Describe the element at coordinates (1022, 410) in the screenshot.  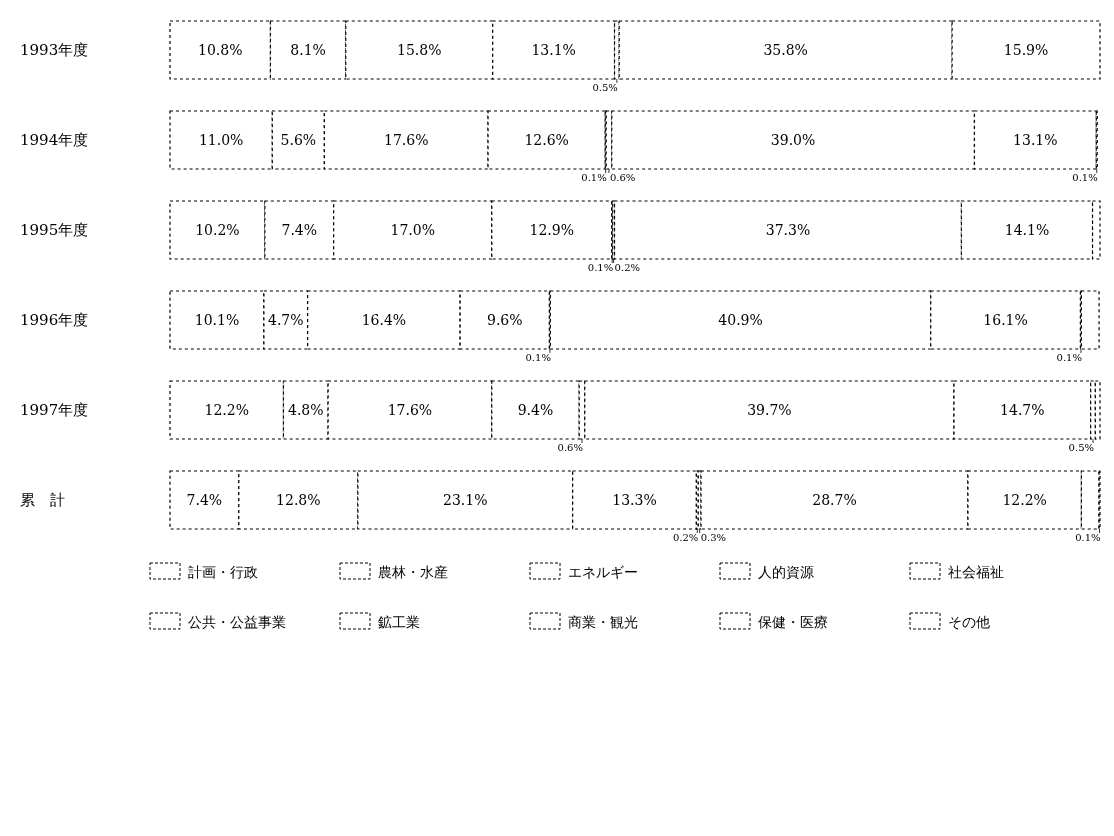
I see `data-label: 14.7%` at that location.